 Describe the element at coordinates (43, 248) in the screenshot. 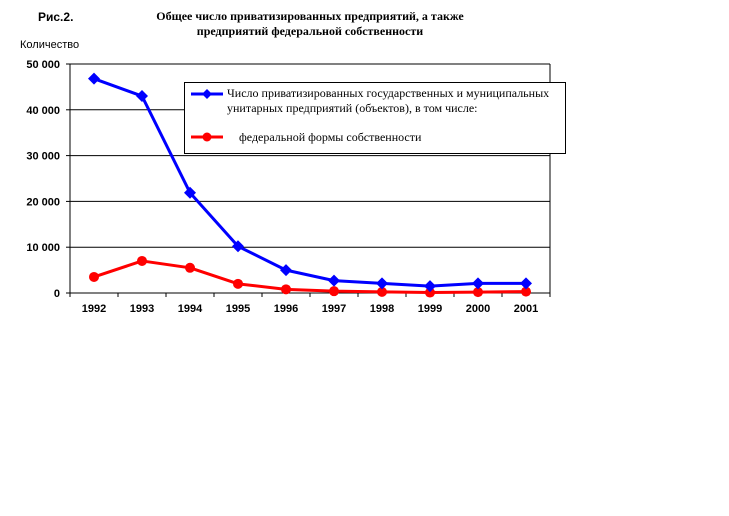

I see `y-tick-label: 10 000` at that location.